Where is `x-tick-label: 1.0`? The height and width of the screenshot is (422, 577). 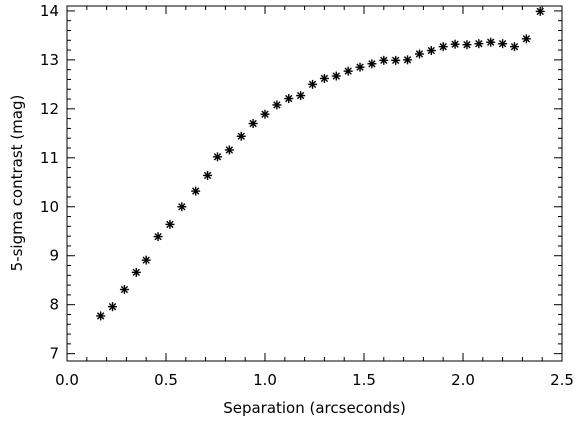
x-tick-label: 1.0 is located at coordinates (265, 380).